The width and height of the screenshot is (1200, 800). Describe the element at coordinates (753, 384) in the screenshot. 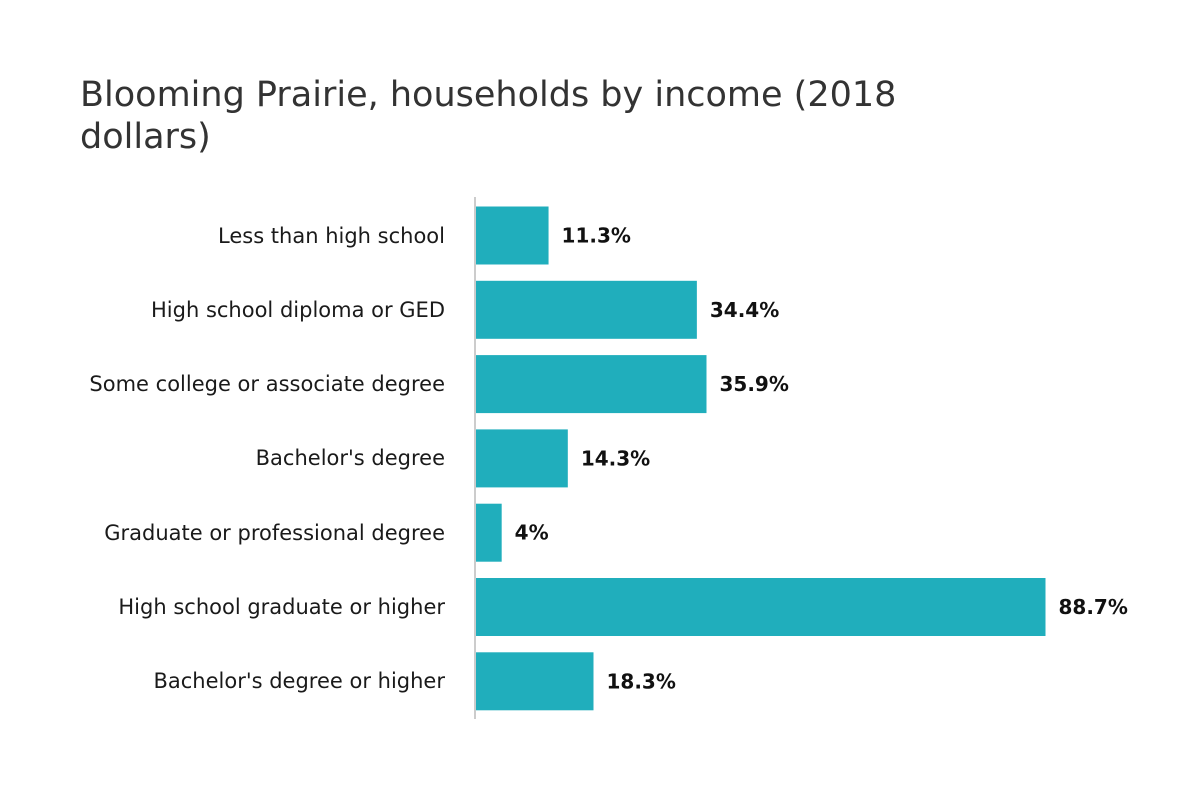

I see `bar-value-label: 35.9%` at that location.